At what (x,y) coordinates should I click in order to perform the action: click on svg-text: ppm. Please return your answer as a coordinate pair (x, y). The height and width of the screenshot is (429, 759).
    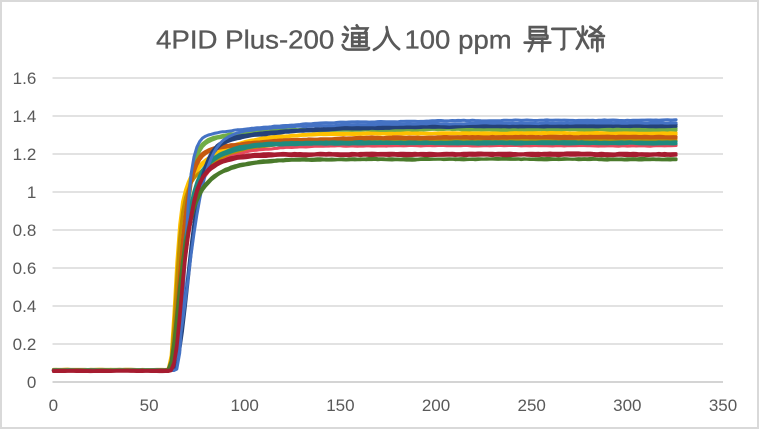
    Looking at the image, I should click on (484, 40).